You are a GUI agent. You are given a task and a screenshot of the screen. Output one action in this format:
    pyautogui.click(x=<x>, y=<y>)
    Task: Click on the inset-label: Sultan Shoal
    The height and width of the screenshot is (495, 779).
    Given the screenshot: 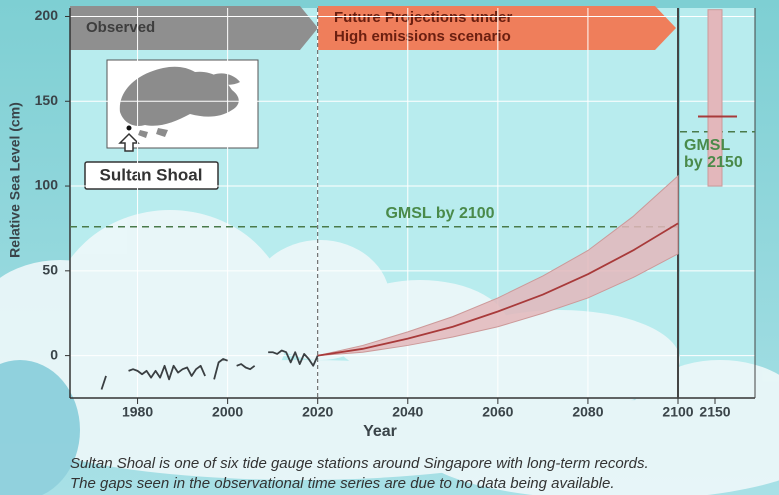 What is the action you would take?
    pyautogui.click(x=151, y=174)
    